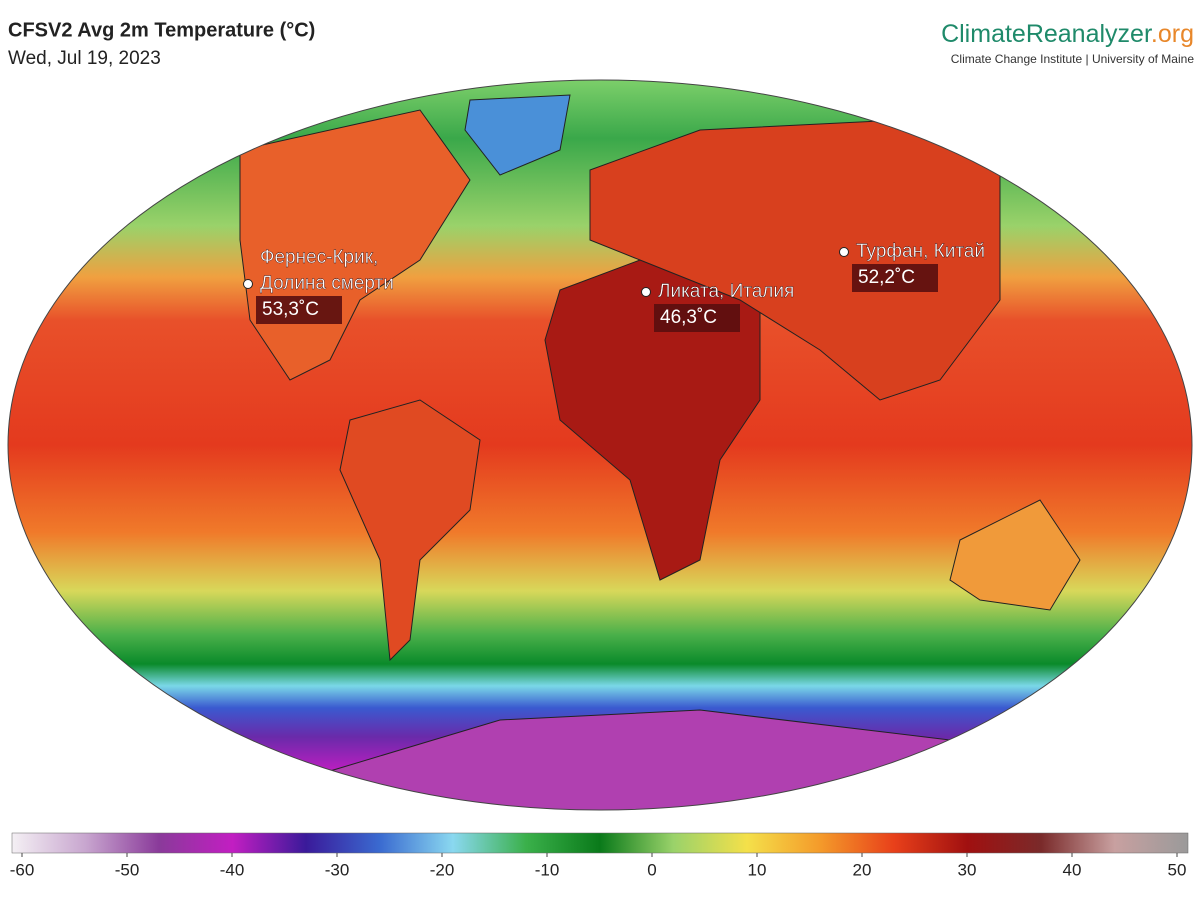 Image resolution: width=1200 pixels, height=900 pixels. What do you see at coordinates (442, 869) in the screenshot?
I see `colorbar-tick-label: -20` at bounding box center [442, 869].